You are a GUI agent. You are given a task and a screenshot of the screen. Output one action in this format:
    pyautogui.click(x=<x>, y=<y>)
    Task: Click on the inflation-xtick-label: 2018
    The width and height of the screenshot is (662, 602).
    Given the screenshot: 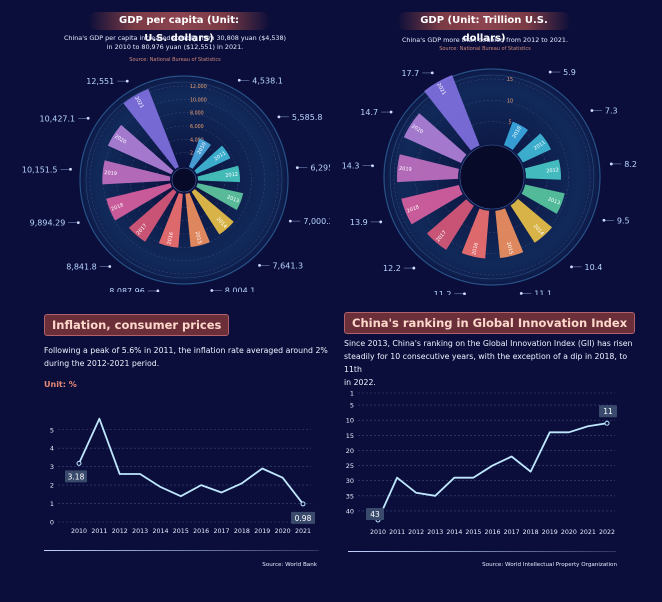 What is the action you would take?
    pyautogui.click(x=242, y=531)
    